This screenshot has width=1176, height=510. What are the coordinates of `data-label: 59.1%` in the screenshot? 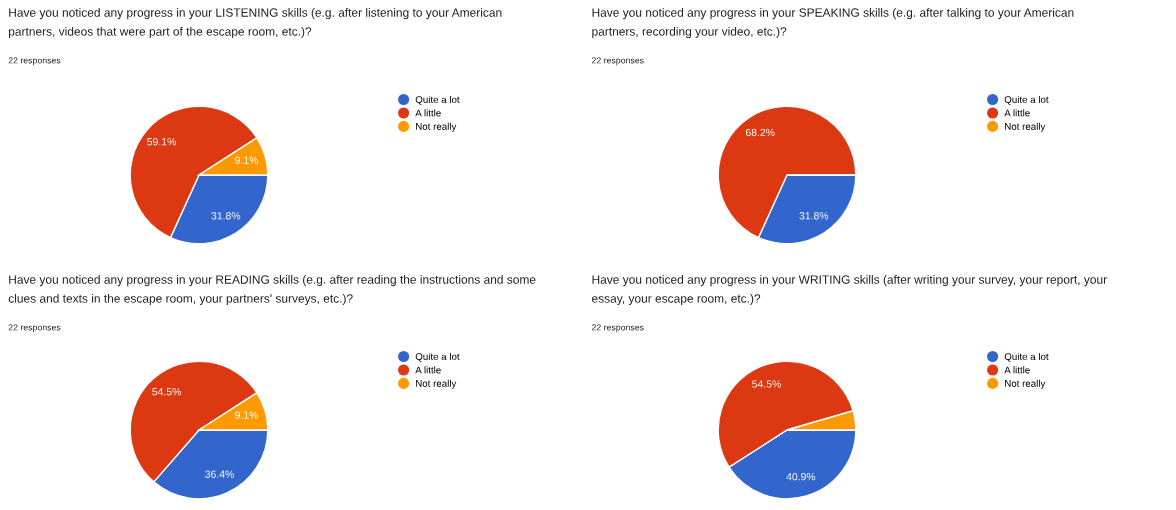 It's located at (161, 142).